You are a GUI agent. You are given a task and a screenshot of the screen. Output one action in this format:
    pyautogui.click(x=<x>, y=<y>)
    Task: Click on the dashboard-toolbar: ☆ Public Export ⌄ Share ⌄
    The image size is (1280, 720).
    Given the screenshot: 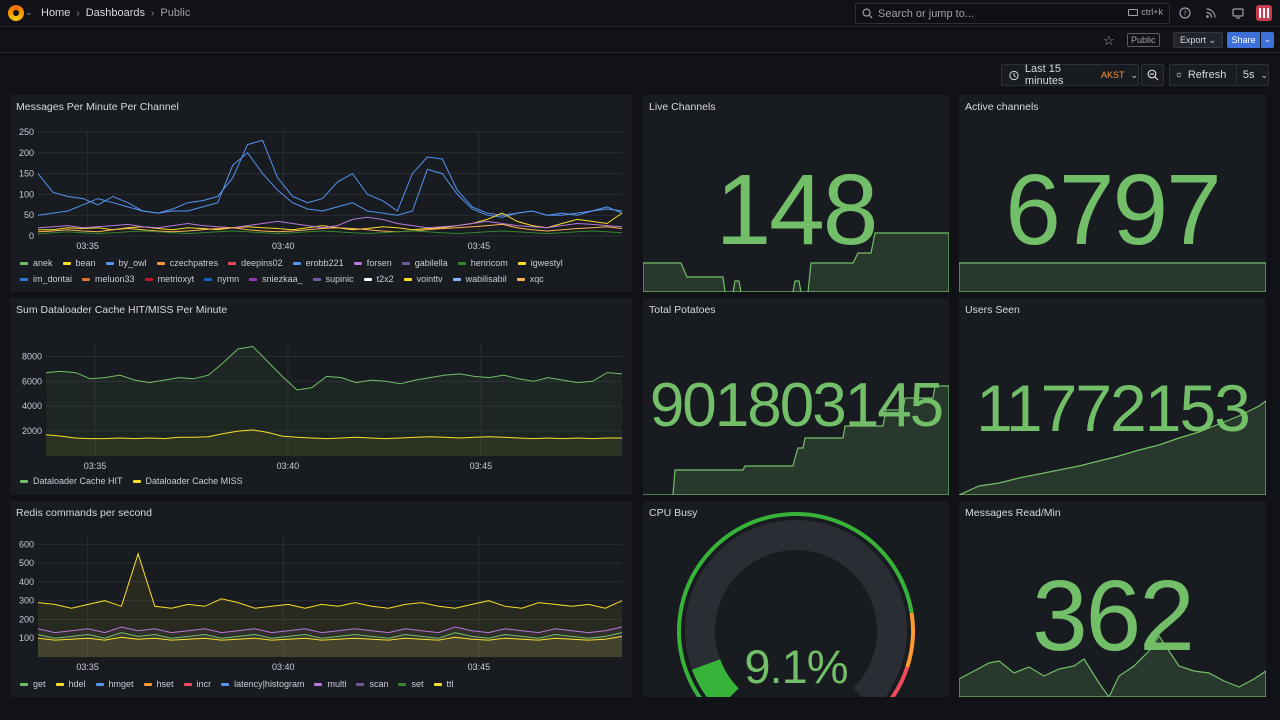 What is the action you would take?
    pyautogui.click(x=640, y=40)
    